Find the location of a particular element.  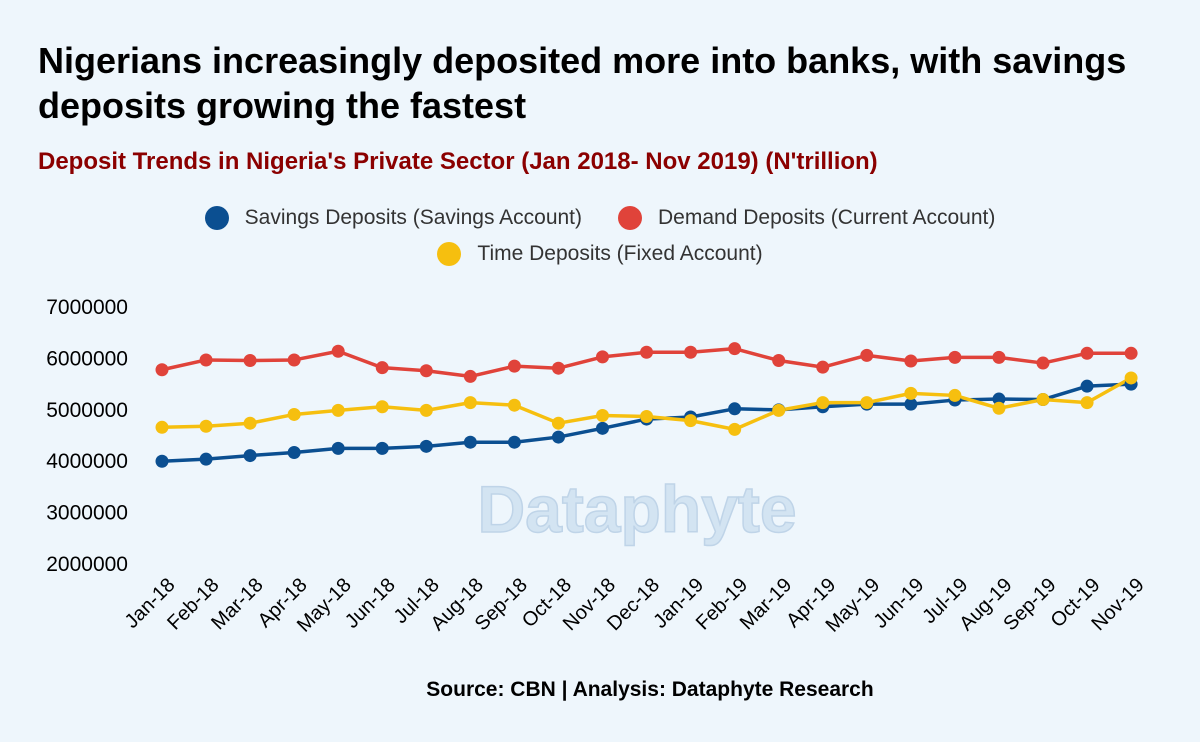

series-lines is located at coordinates (646, 404).